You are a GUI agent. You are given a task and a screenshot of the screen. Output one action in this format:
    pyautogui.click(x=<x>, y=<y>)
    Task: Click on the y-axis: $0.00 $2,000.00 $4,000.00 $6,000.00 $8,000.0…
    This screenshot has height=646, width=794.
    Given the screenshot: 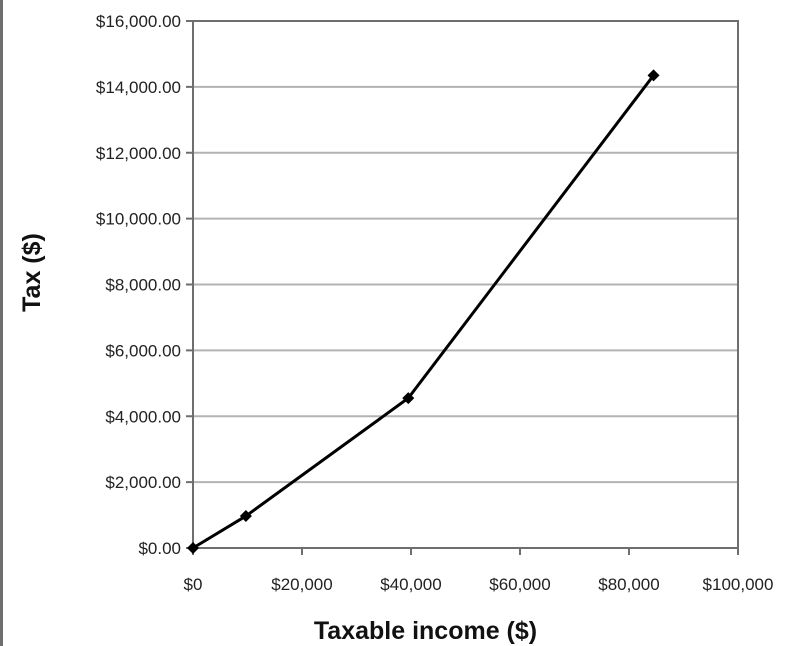 What is the action you would take?
    pyautogui.click(x=144, y=285)
    